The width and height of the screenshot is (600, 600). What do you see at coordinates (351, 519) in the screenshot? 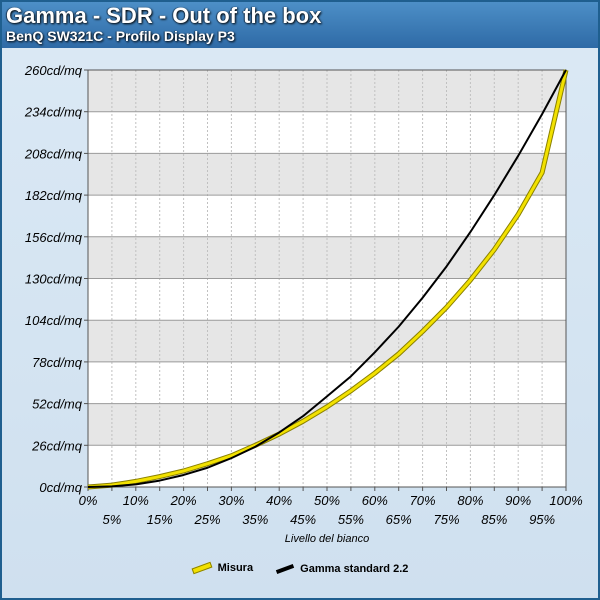
I see `x-tick-label: 55%` at bounding box center [351, 519].